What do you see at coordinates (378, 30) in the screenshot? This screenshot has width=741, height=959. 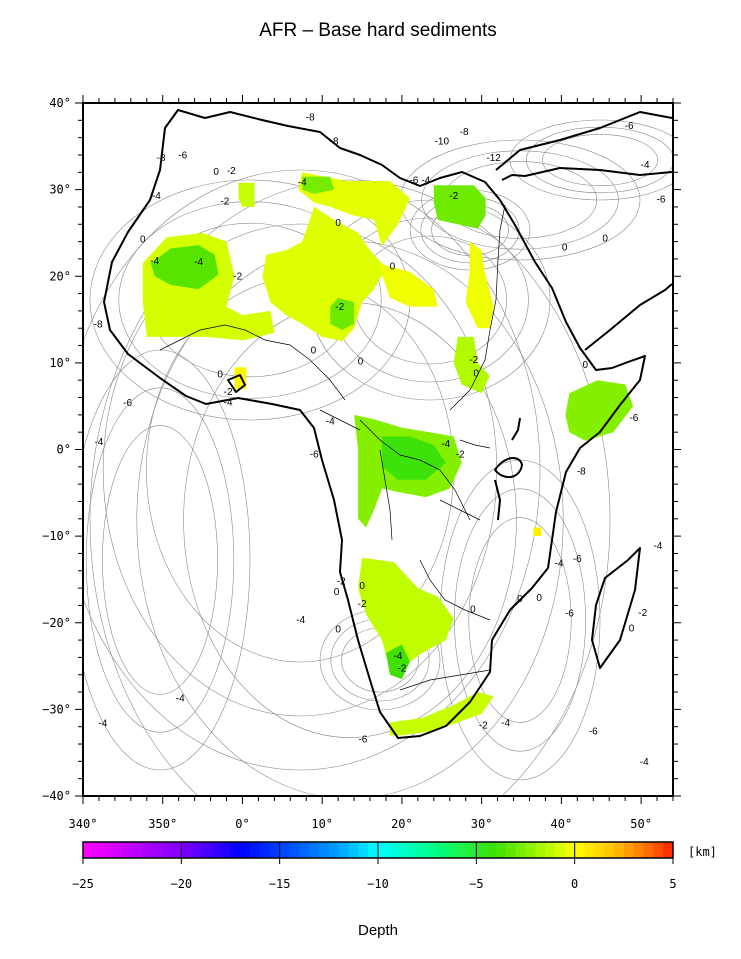 I see `map-title: AFR – Base hard sediments` at bounding box center [378, 30].